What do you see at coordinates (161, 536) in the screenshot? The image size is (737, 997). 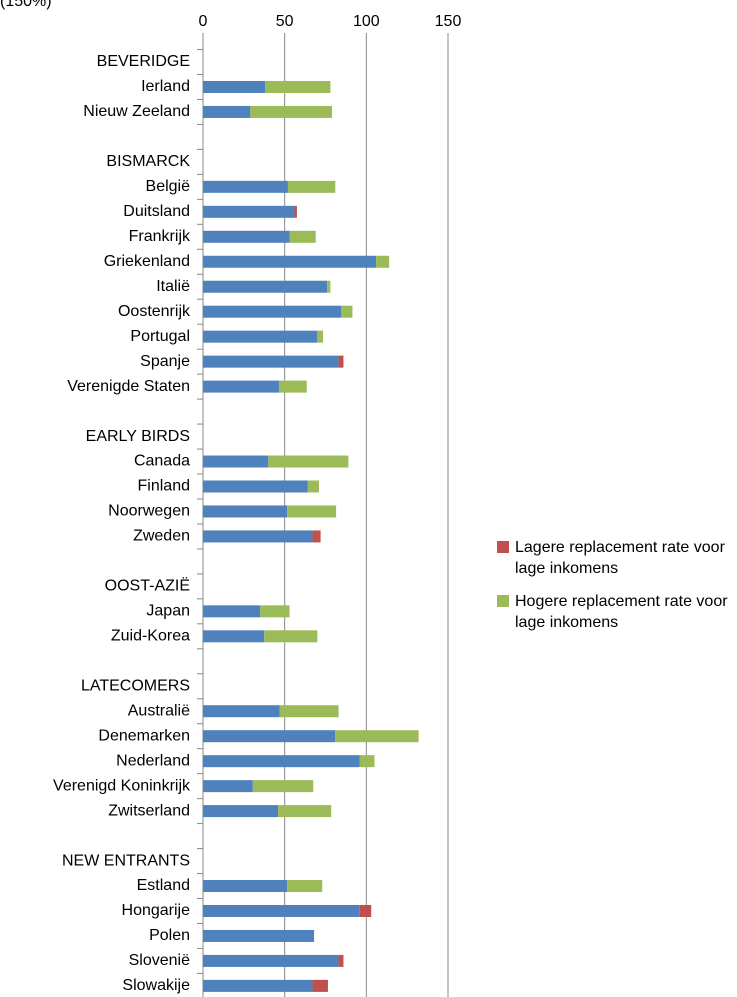 I see `y-tick-label: Zweden` at bounding box center [161, 536].